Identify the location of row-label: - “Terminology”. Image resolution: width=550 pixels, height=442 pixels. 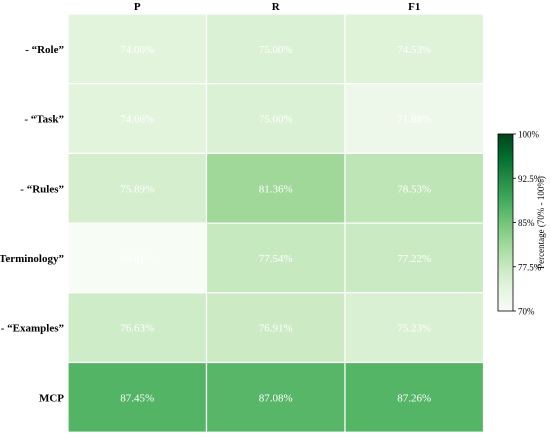
(32, 259).